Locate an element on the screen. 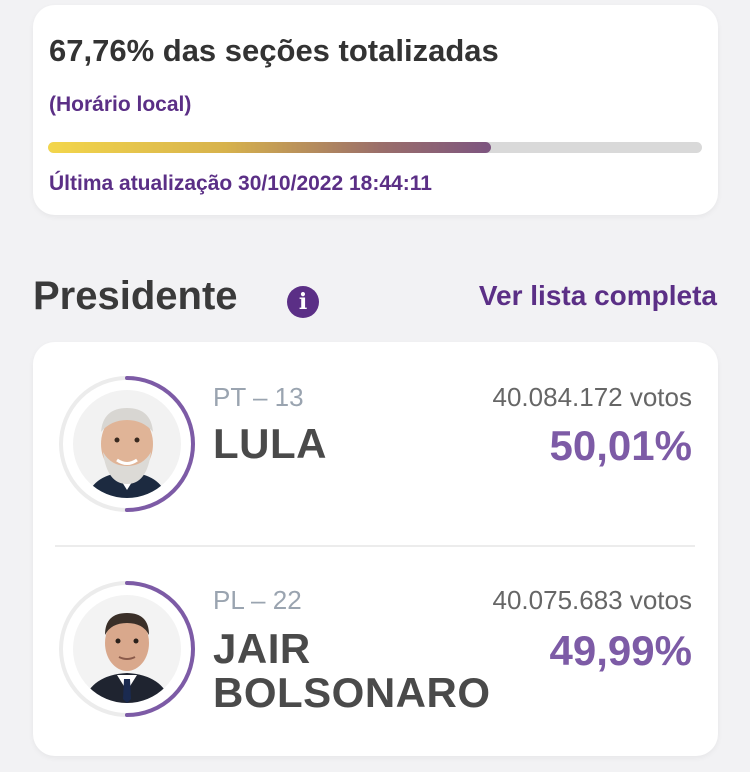 Image resolution: width=750 pixels, height=772 pixels. candidate-name-line: JAIR is located at coordinates (262, 648).